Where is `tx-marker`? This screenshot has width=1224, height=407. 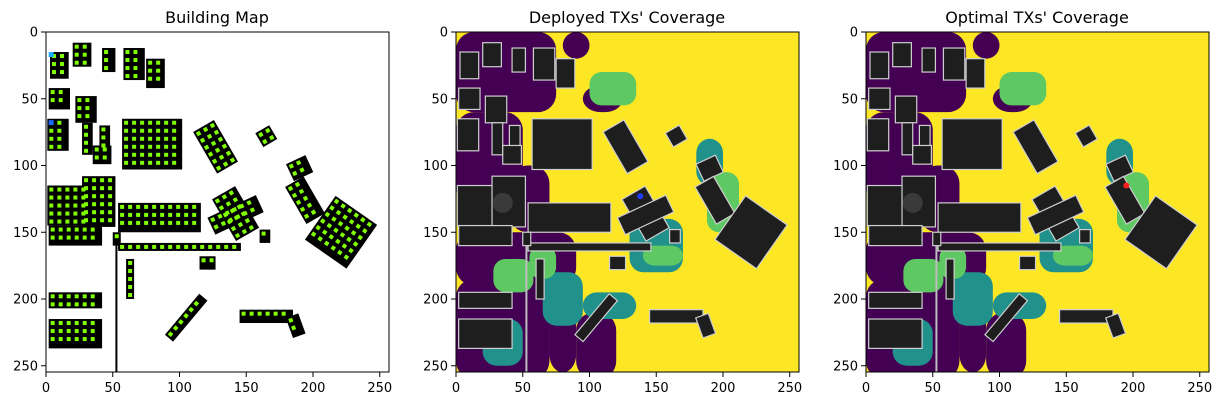 tx-marker is located at coordinates (51, 55).